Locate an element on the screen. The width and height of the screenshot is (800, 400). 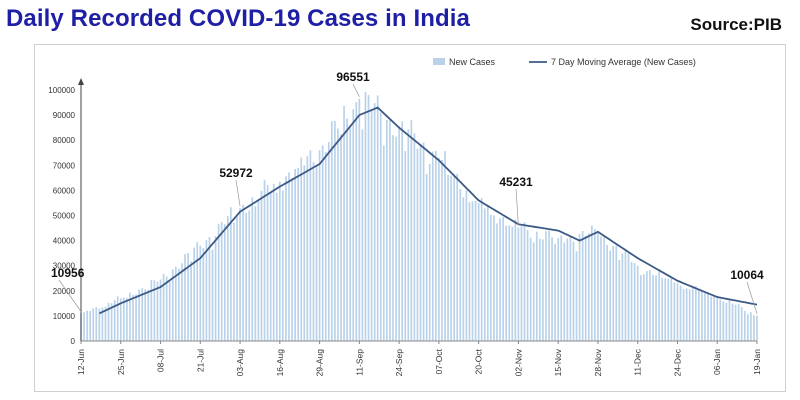
y-tick-label: 20000 is located at coordinates (64, 291).